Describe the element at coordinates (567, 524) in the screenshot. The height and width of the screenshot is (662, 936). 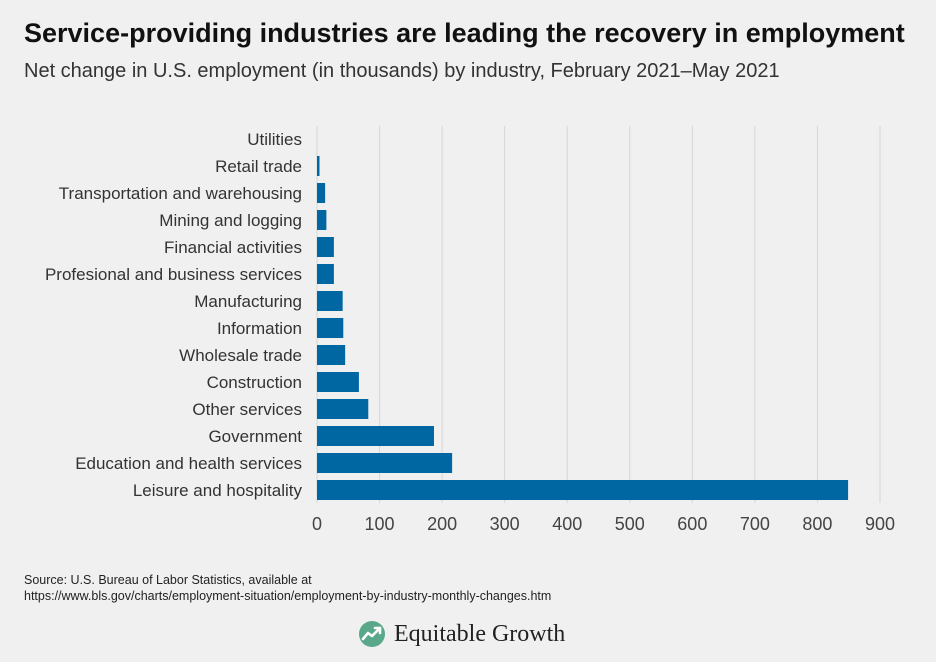
I see `x-tick-label: 400` at that location.